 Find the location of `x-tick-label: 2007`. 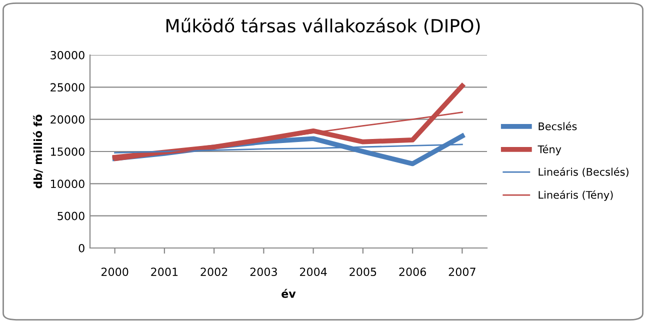

x-tick-label: 2007 is located at coordinates (462, 272).